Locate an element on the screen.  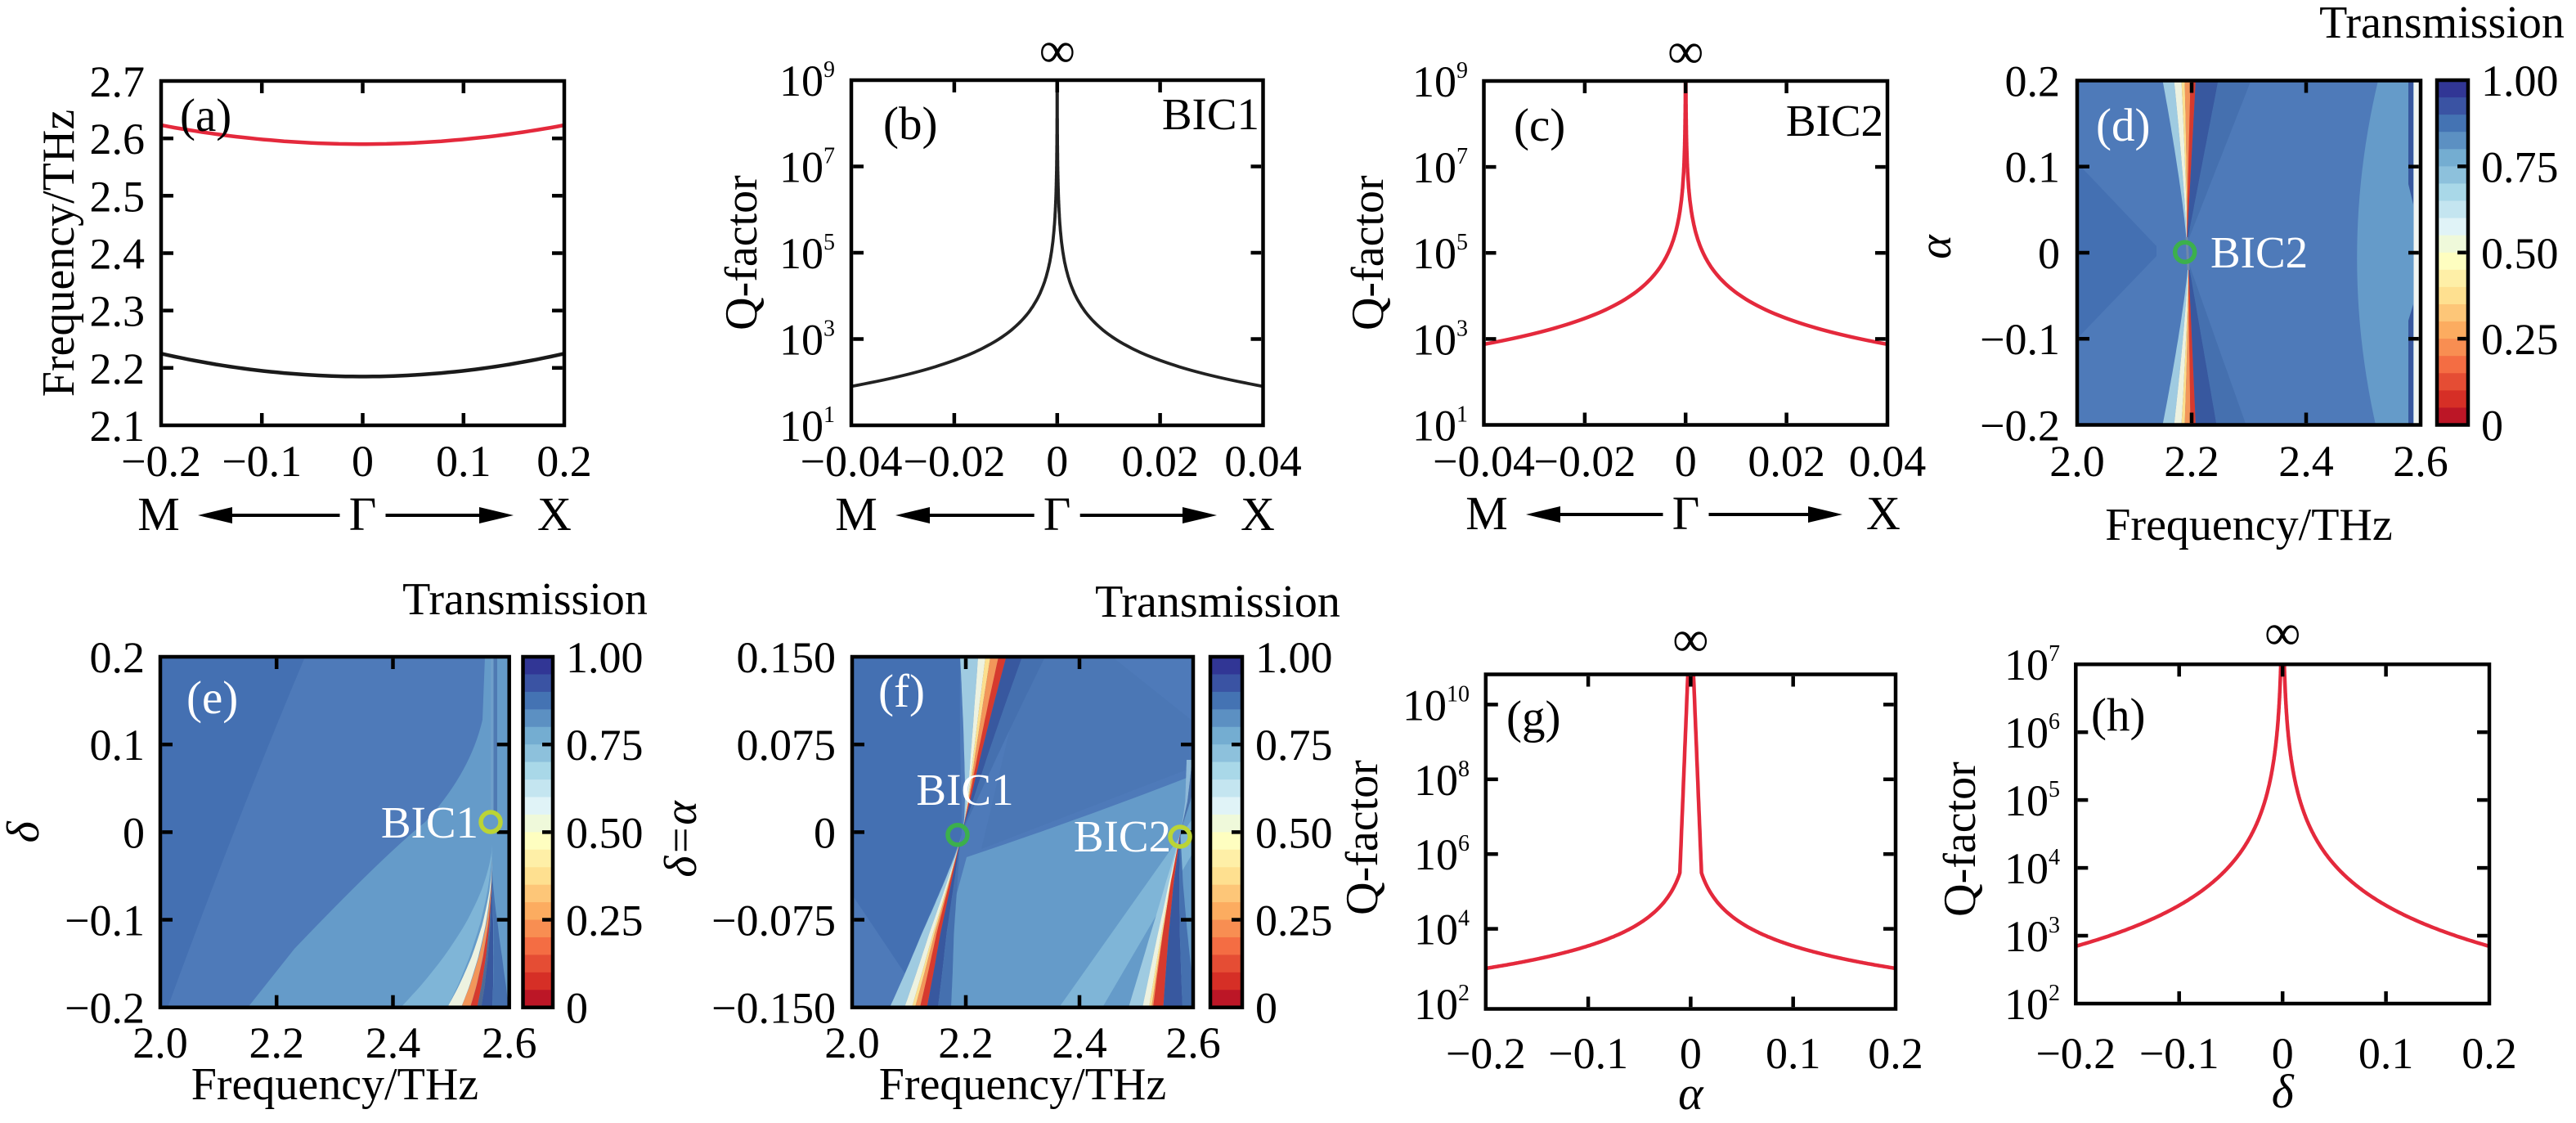
svg-text: (f) is located at coordinates (901, 691).